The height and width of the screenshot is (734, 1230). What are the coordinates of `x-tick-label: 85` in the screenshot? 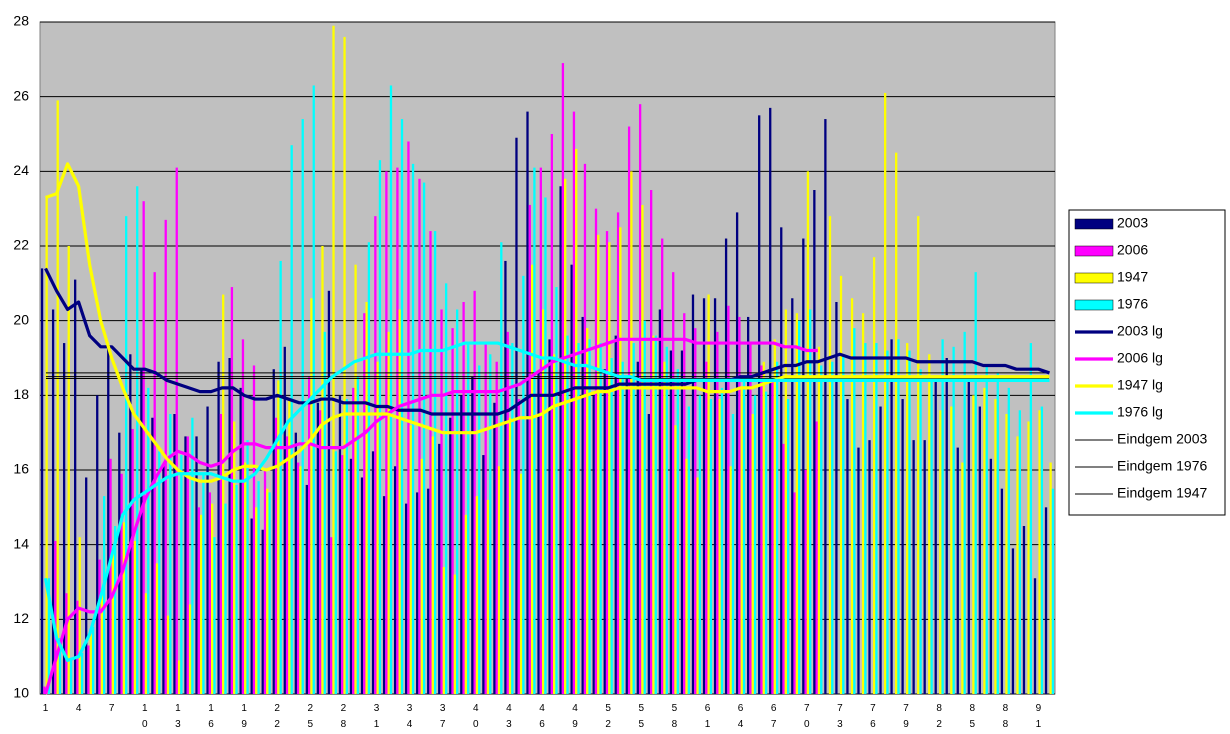 It's located at (972, 716).